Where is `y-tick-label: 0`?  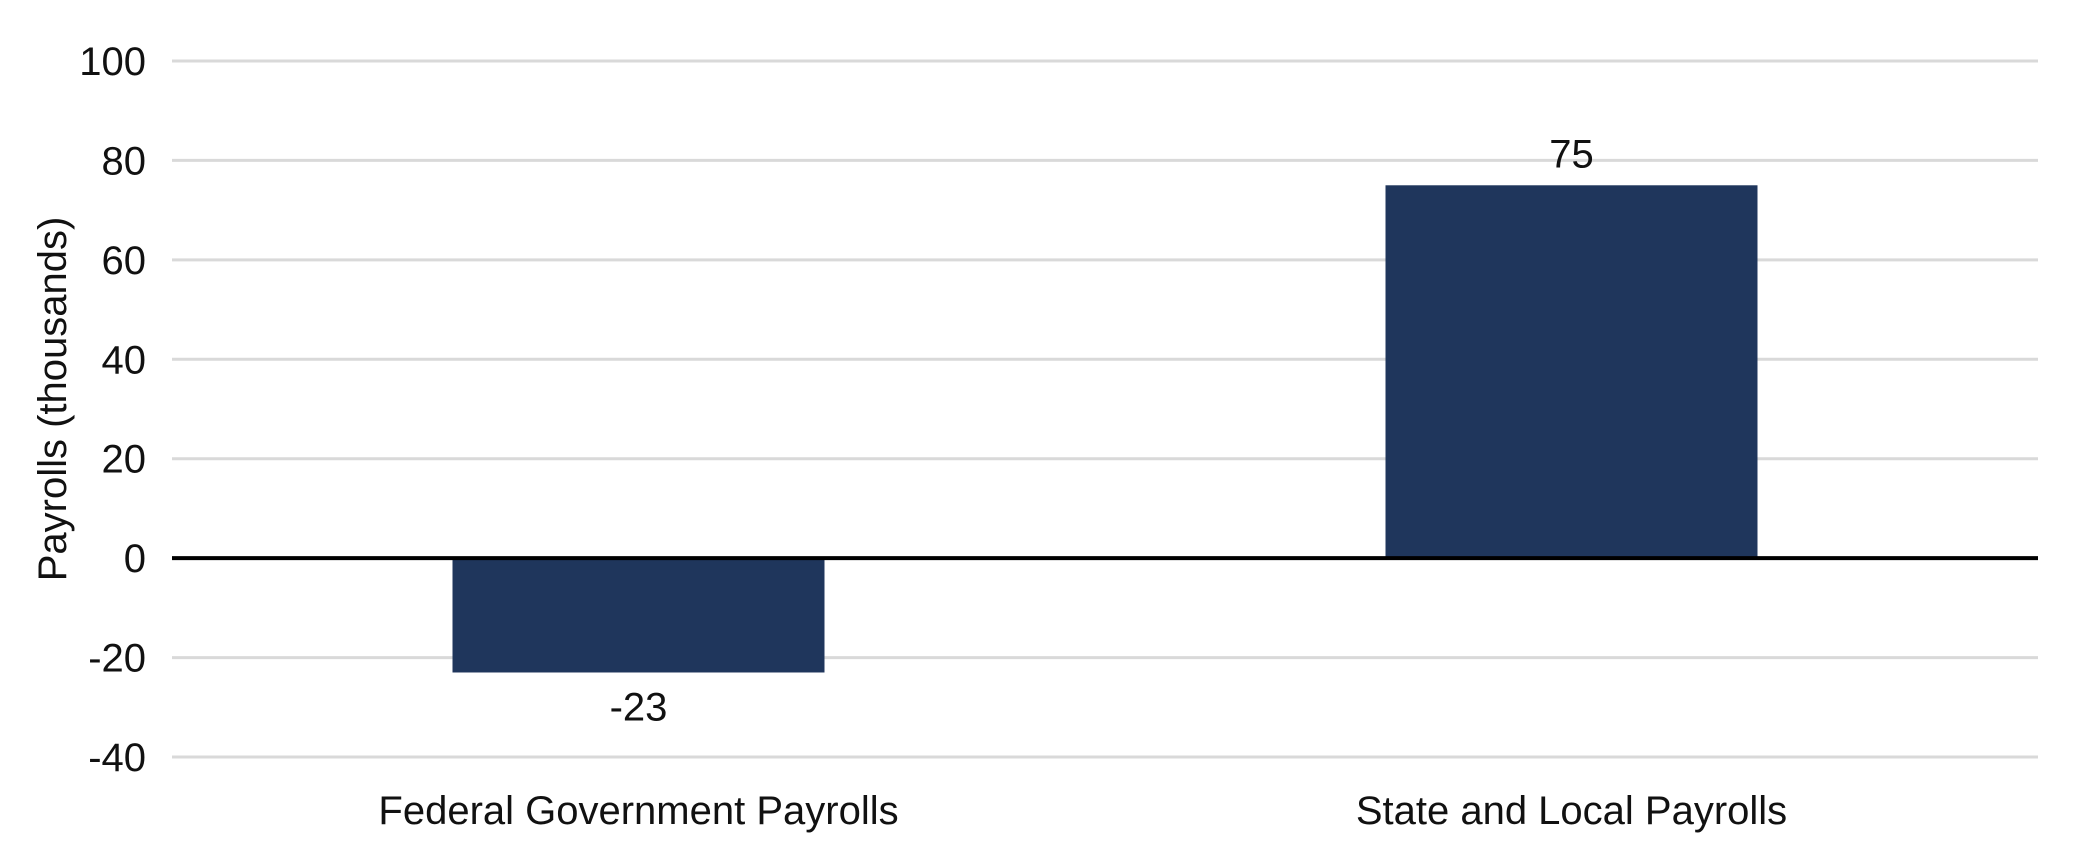 y-tick-label: 0 is located at coordinates (135, 559).